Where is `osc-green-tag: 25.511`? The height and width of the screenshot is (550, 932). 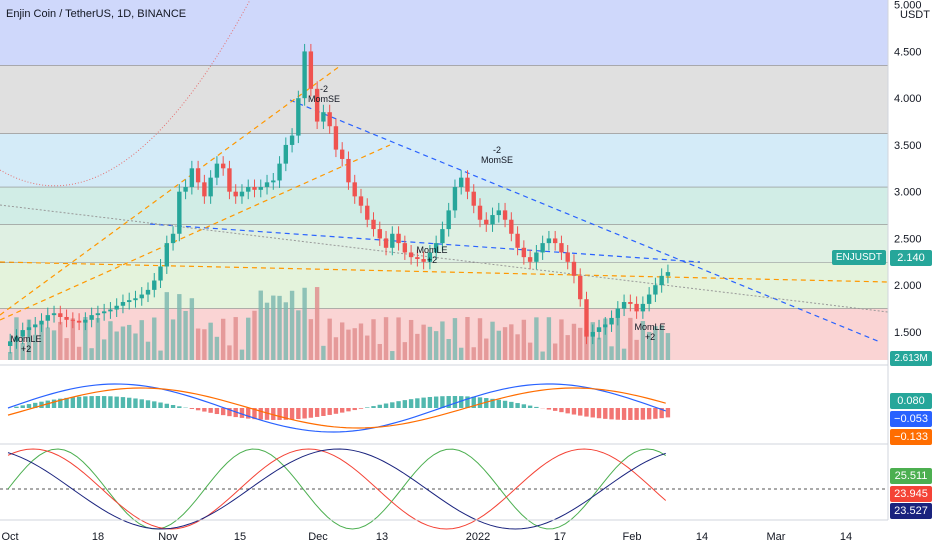 osc-green-tag: 25.511 is located at coordinates (911, 476).